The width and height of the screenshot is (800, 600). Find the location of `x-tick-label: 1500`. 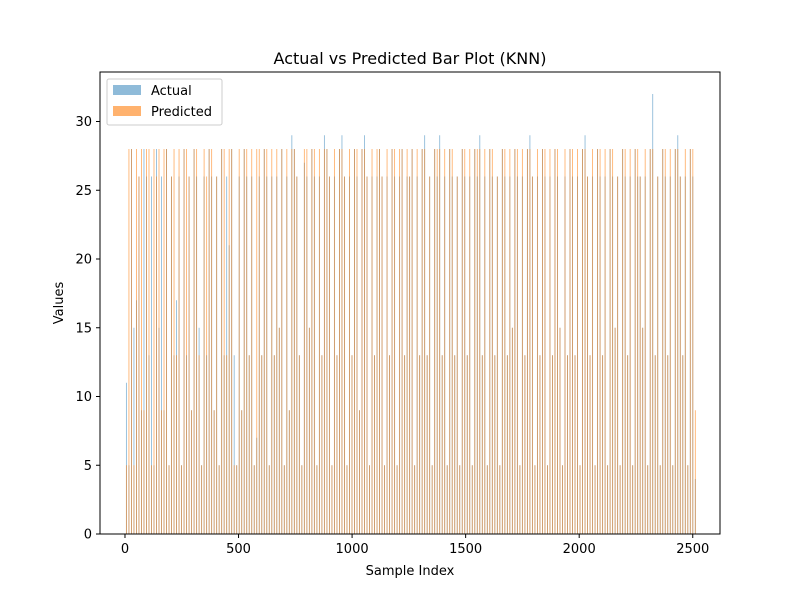

x-tick-label: 1500 is located at coordinates (465, 549).